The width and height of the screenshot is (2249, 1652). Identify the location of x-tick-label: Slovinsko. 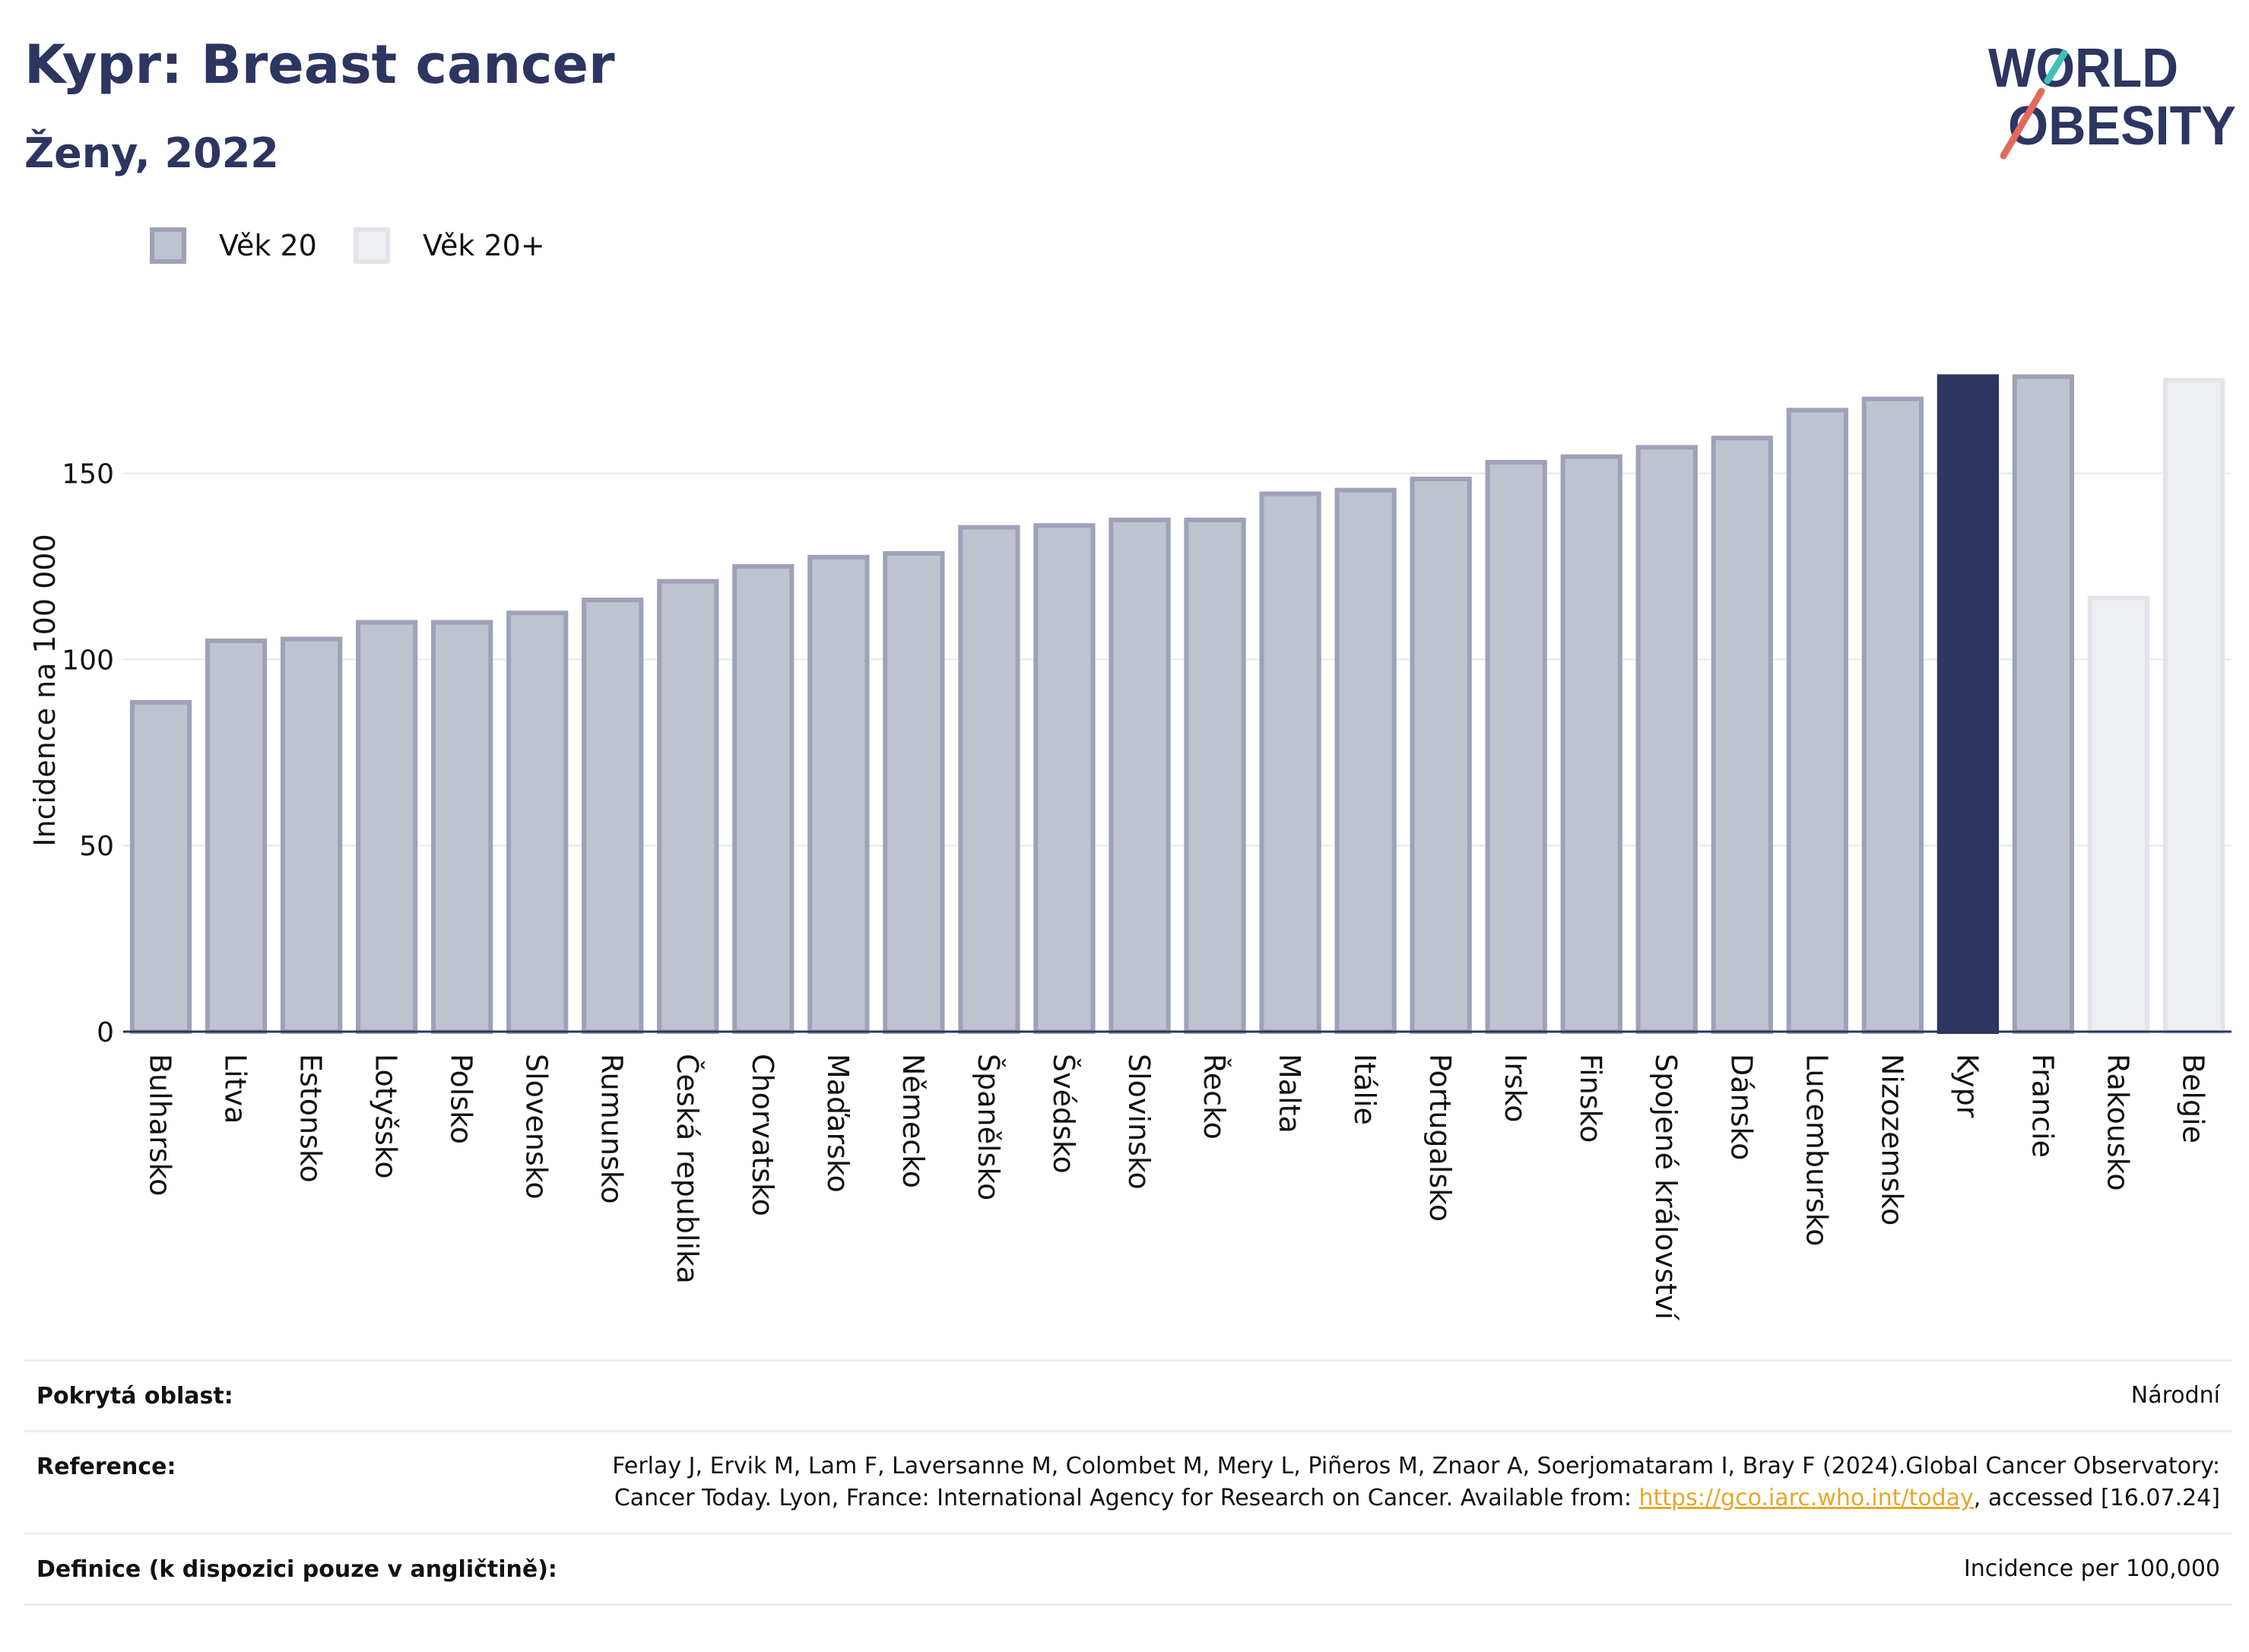
(1139, 1122).